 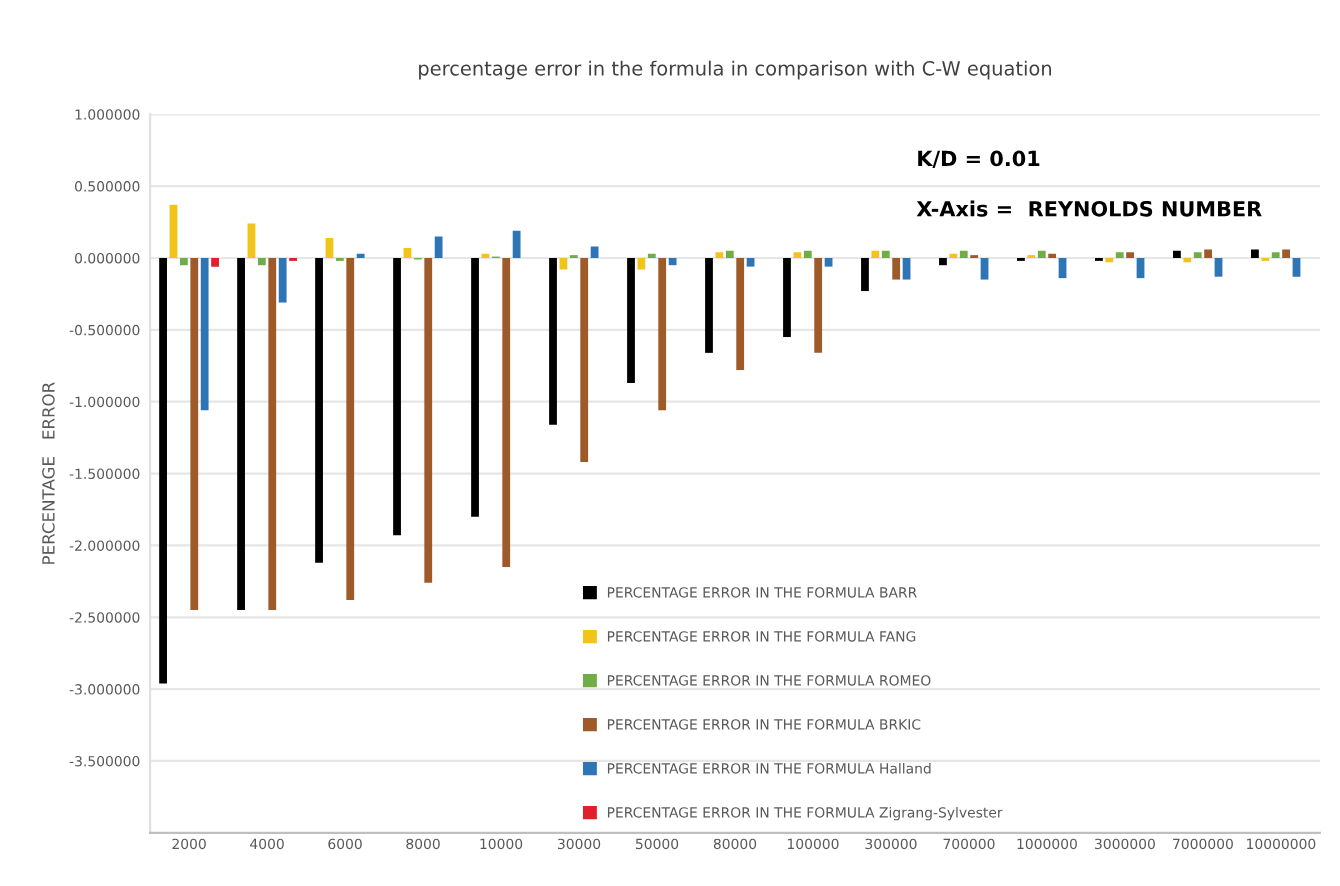 I want to click on chart-title: percentage error in the formula in comparison with C-W equation, so click(x=735, y=70).